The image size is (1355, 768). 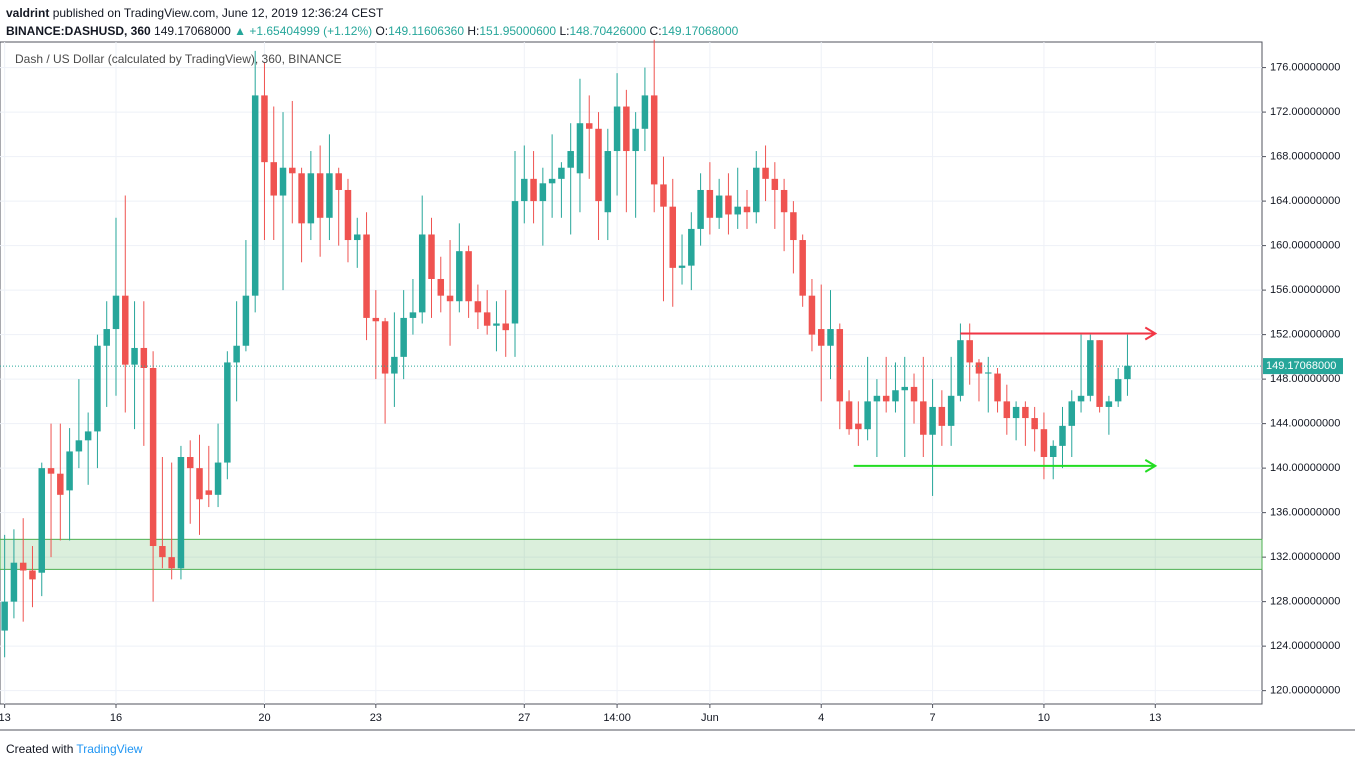 I want to click on support-zone, so click(x=631, y=554).